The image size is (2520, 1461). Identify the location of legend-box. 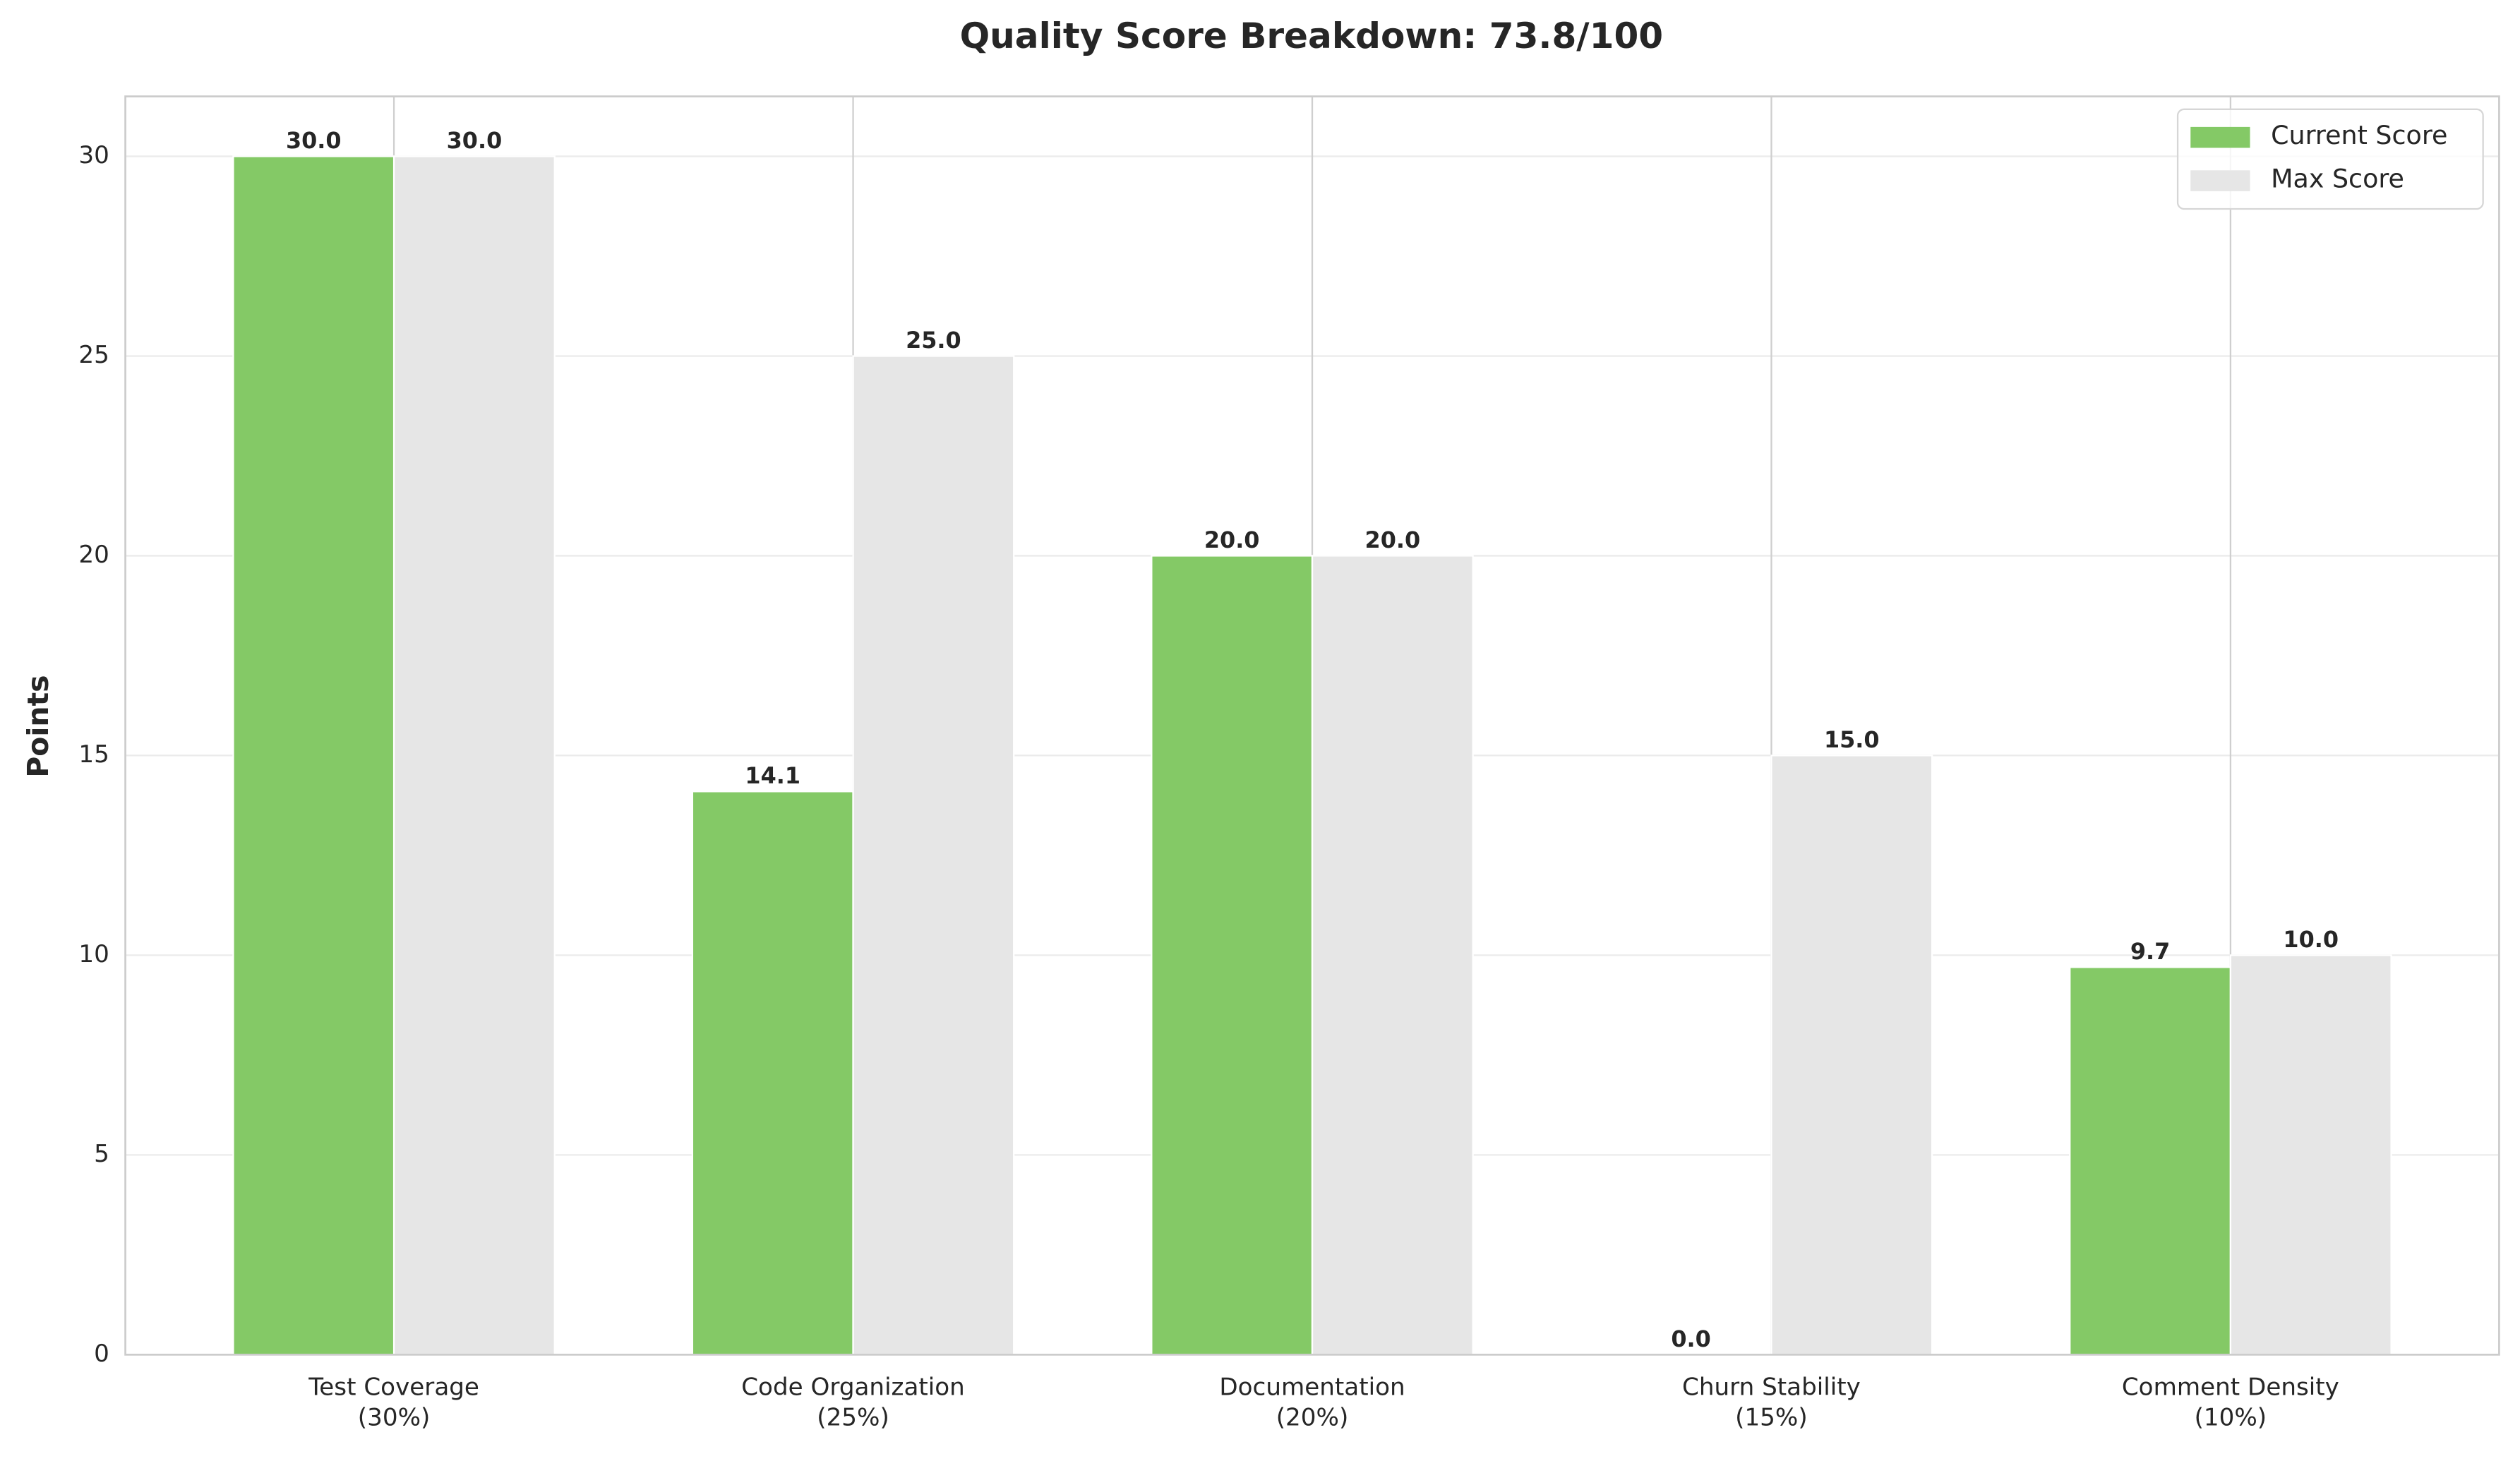
(2330, 159).